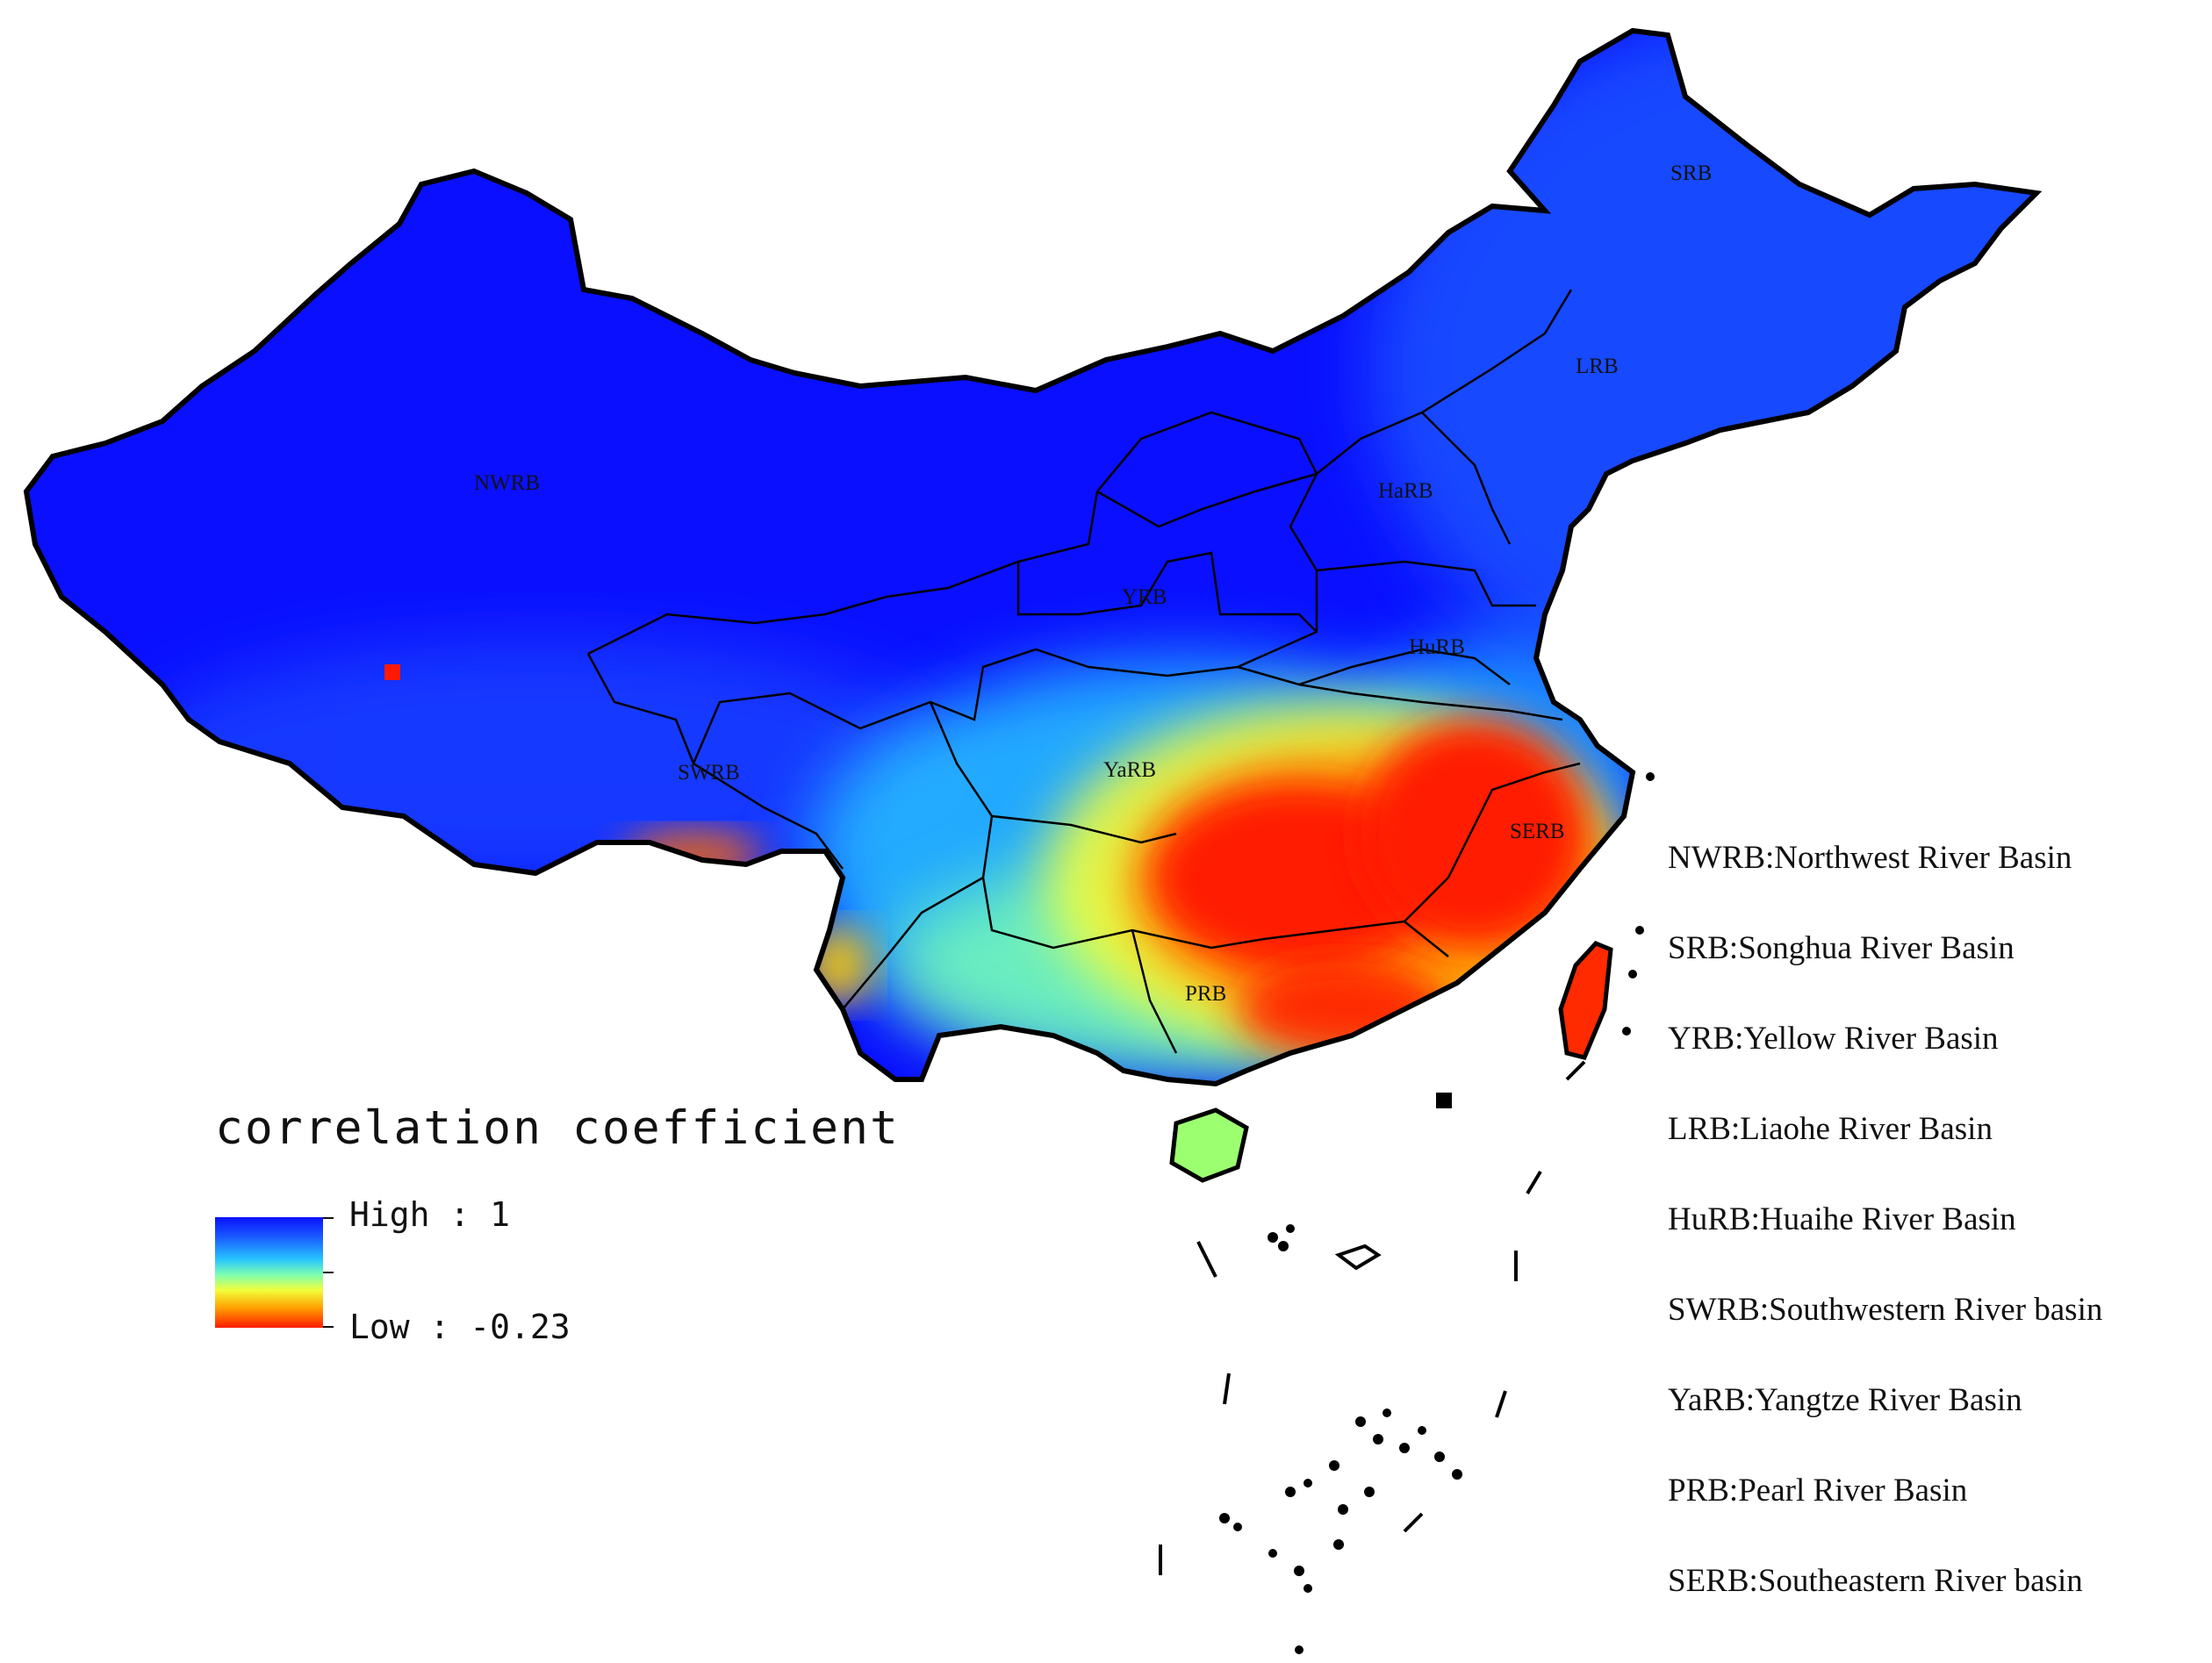 The image size is (2212, 1663). Describe the element at coordinates (1537, 831) in the screenshot. I see `basin-label-serb: SERB` at that location.